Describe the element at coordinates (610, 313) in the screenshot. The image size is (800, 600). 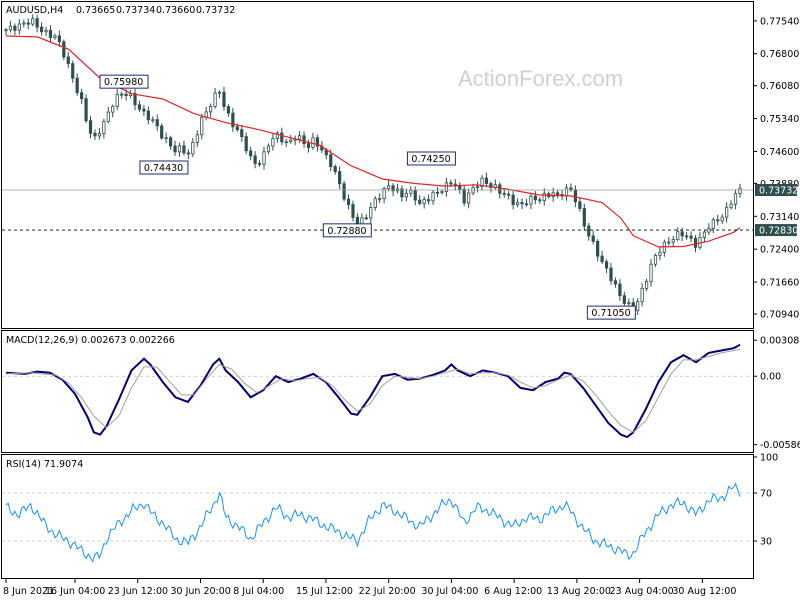
I see `price-annotation-label: 0.71050` at that location.